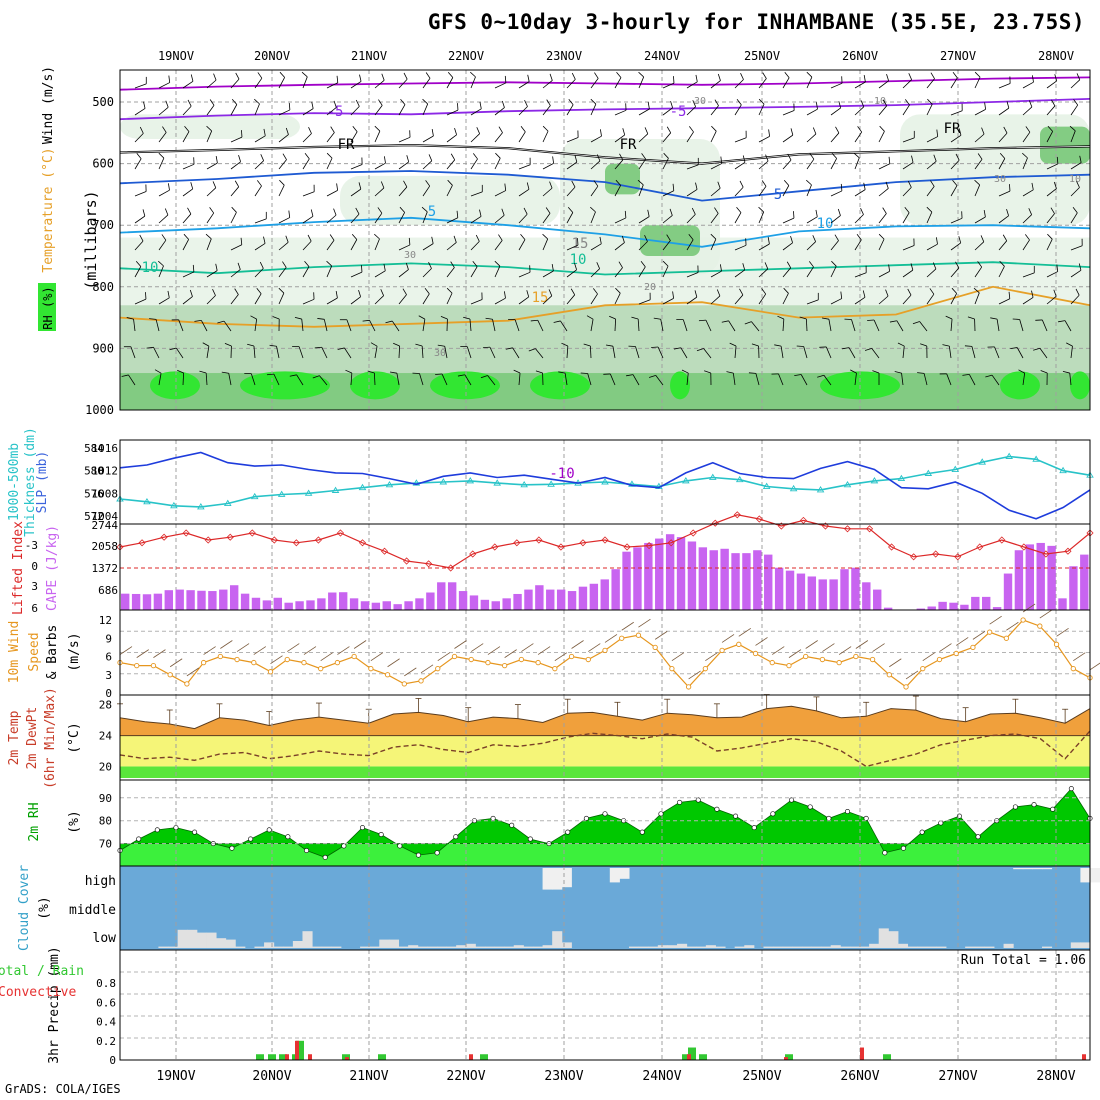 The height and width of the screenshot is (1100, 1100). What do you see at coordinates (105, 516) in the screenshot?
I see `slp-tick-label: 1004` at bounding box center [105, 516].